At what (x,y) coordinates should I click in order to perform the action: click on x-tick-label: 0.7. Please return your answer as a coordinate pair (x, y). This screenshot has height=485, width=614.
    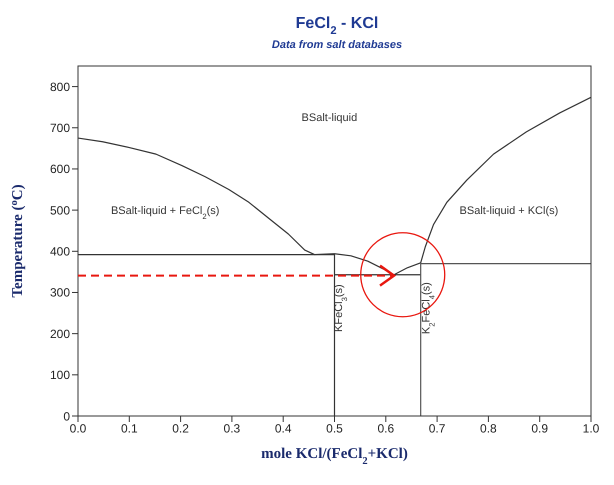
    Looking at the image, I should click on (437, 429).